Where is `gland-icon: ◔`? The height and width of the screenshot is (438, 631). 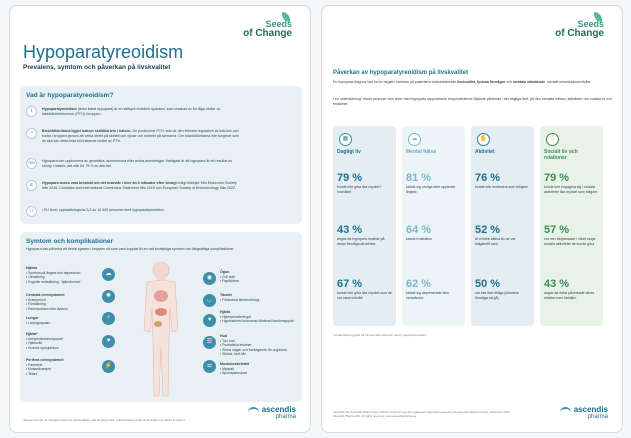 gland-icon: ◔ is located at coordinates (31, 133).